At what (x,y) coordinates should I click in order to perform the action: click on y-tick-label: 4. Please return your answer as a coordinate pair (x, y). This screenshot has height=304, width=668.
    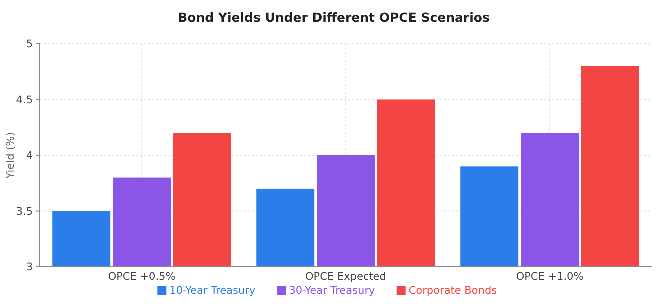
    Looking at the image, I should click on (30, 156).